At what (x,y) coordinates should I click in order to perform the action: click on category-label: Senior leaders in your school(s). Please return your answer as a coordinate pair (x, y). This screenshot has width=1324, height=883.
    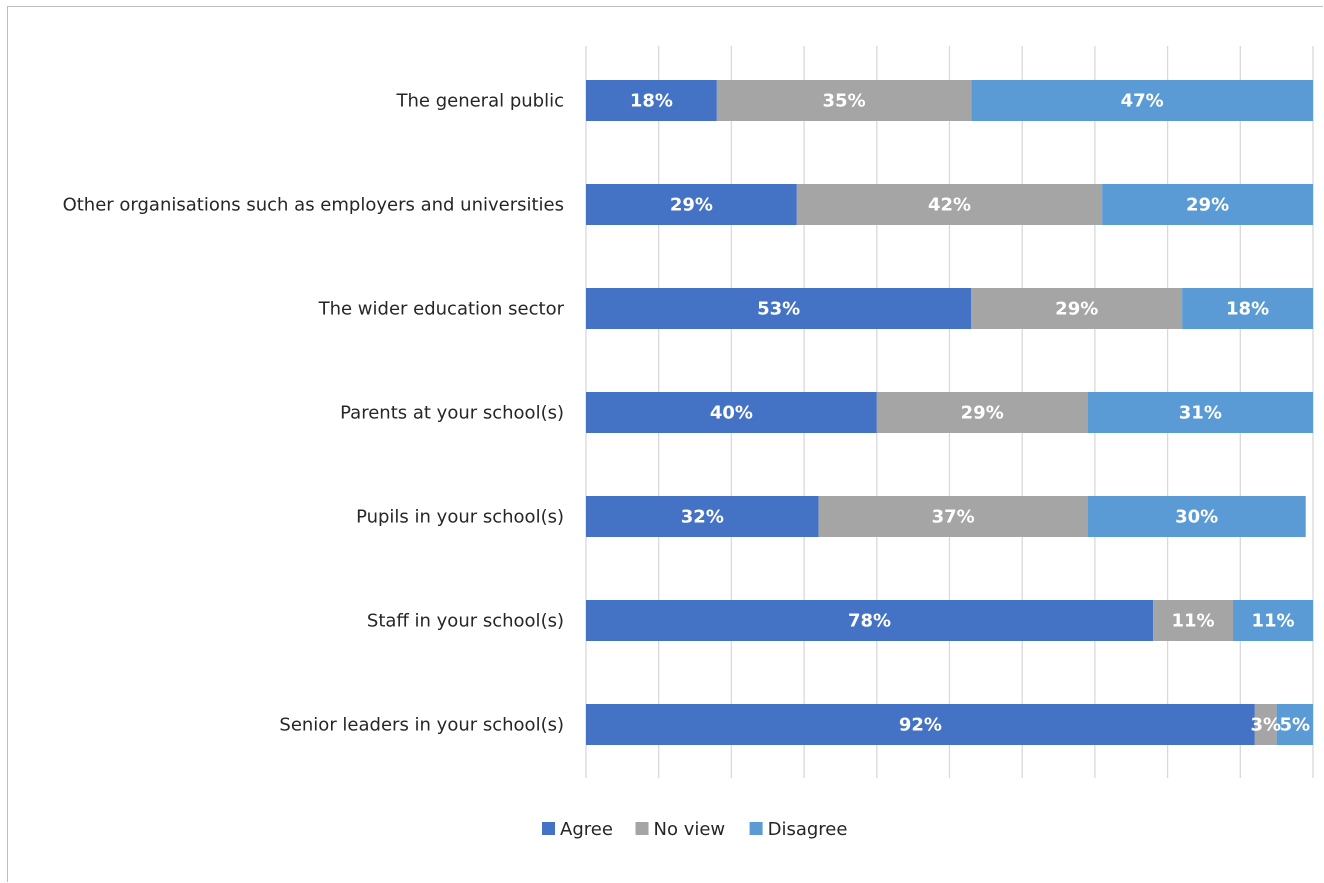
    Looking at the image, I should click on (421, 725).